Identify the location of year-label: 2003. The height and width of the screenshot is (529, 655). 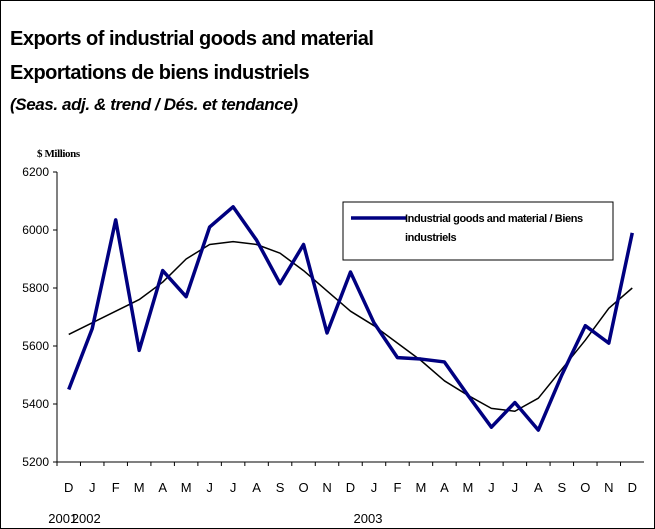
(368, 518).